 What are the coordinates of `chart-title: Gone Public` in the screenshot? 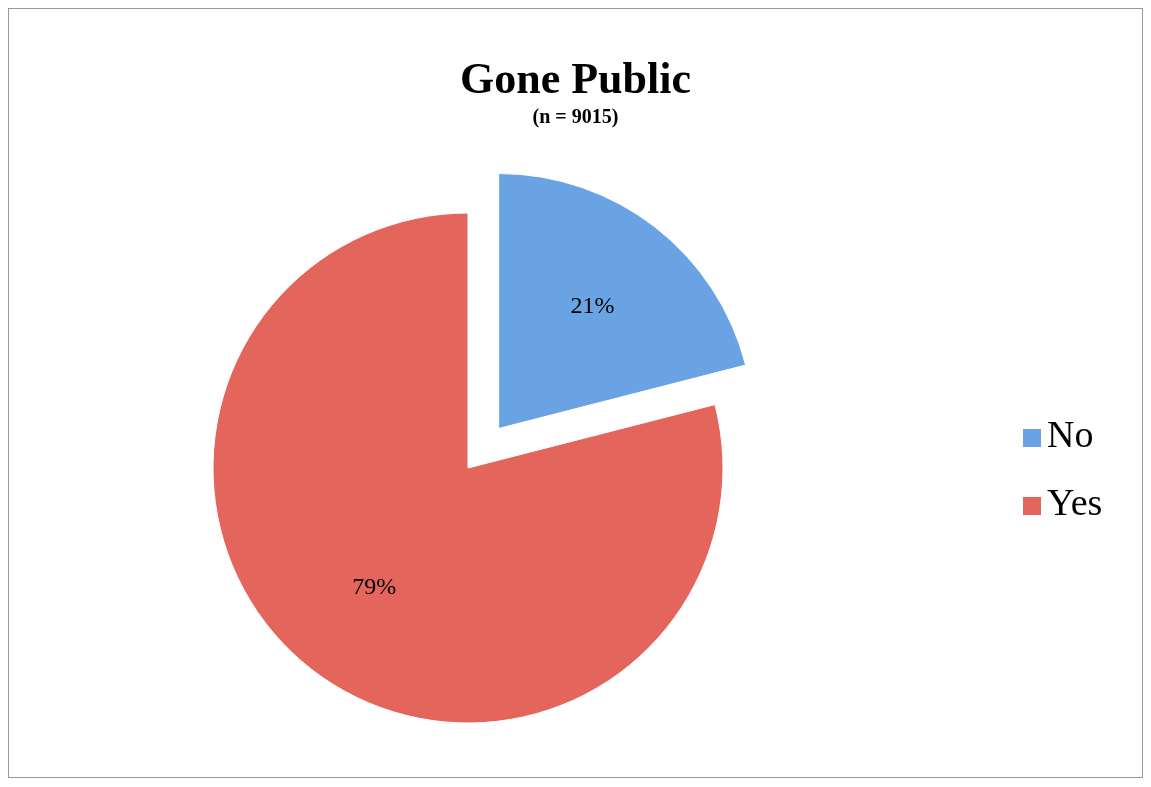 It's located at (575, 78).